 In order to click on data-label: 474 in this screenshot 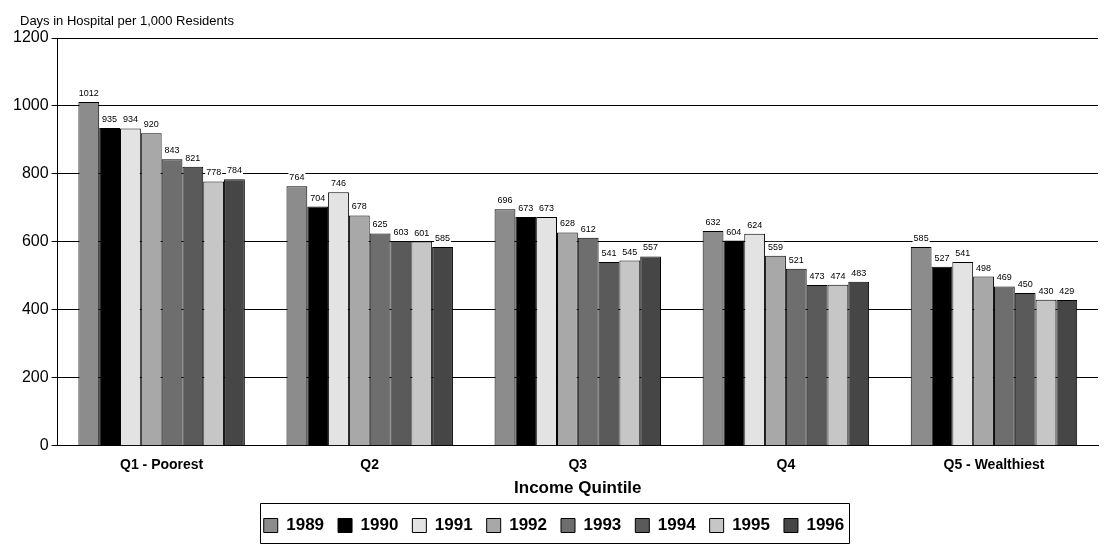, I will do `click(838, 275)`.